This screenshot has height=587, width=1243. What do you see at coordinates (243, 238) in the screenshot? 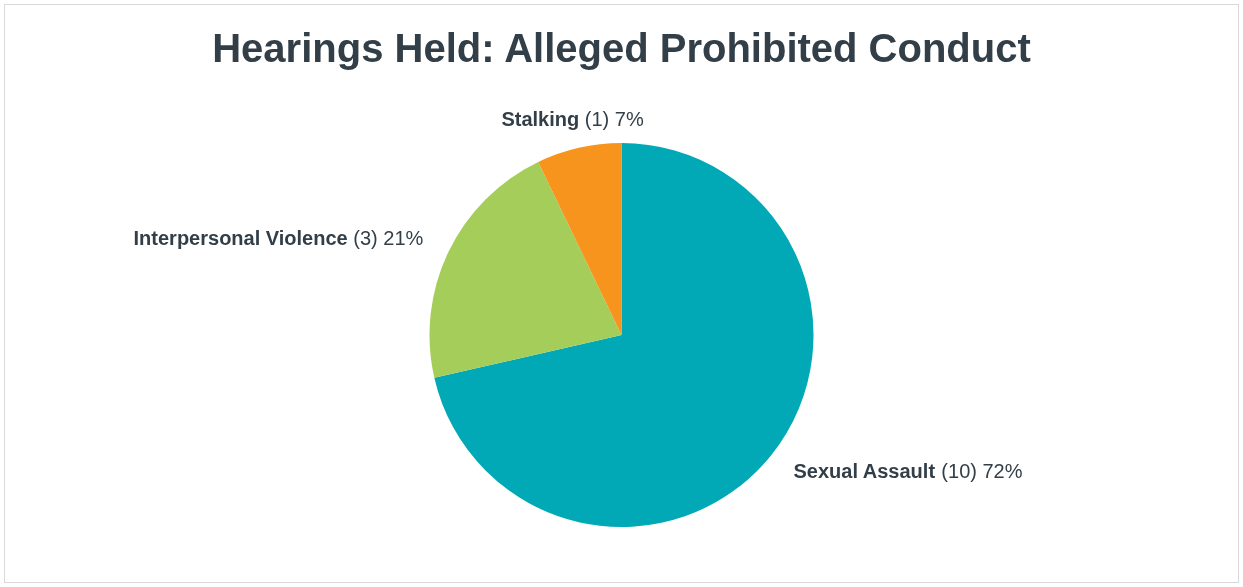
I see `slice-label: Interpersonal Violence` at bounding box center [243, 238].